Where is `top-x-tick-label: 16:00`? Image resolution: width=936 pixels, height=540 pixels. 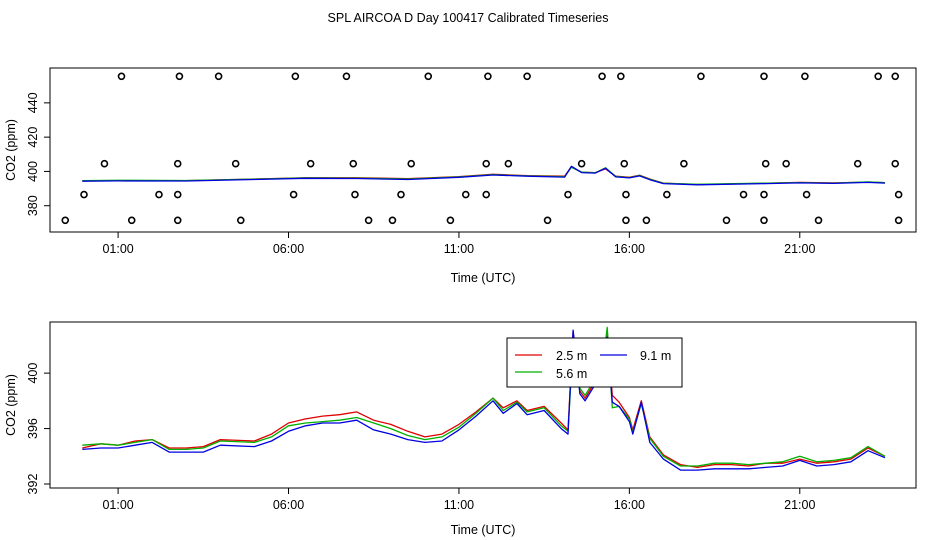
top-x-tick-label: 16:00 is located at coordinates (629, 249).